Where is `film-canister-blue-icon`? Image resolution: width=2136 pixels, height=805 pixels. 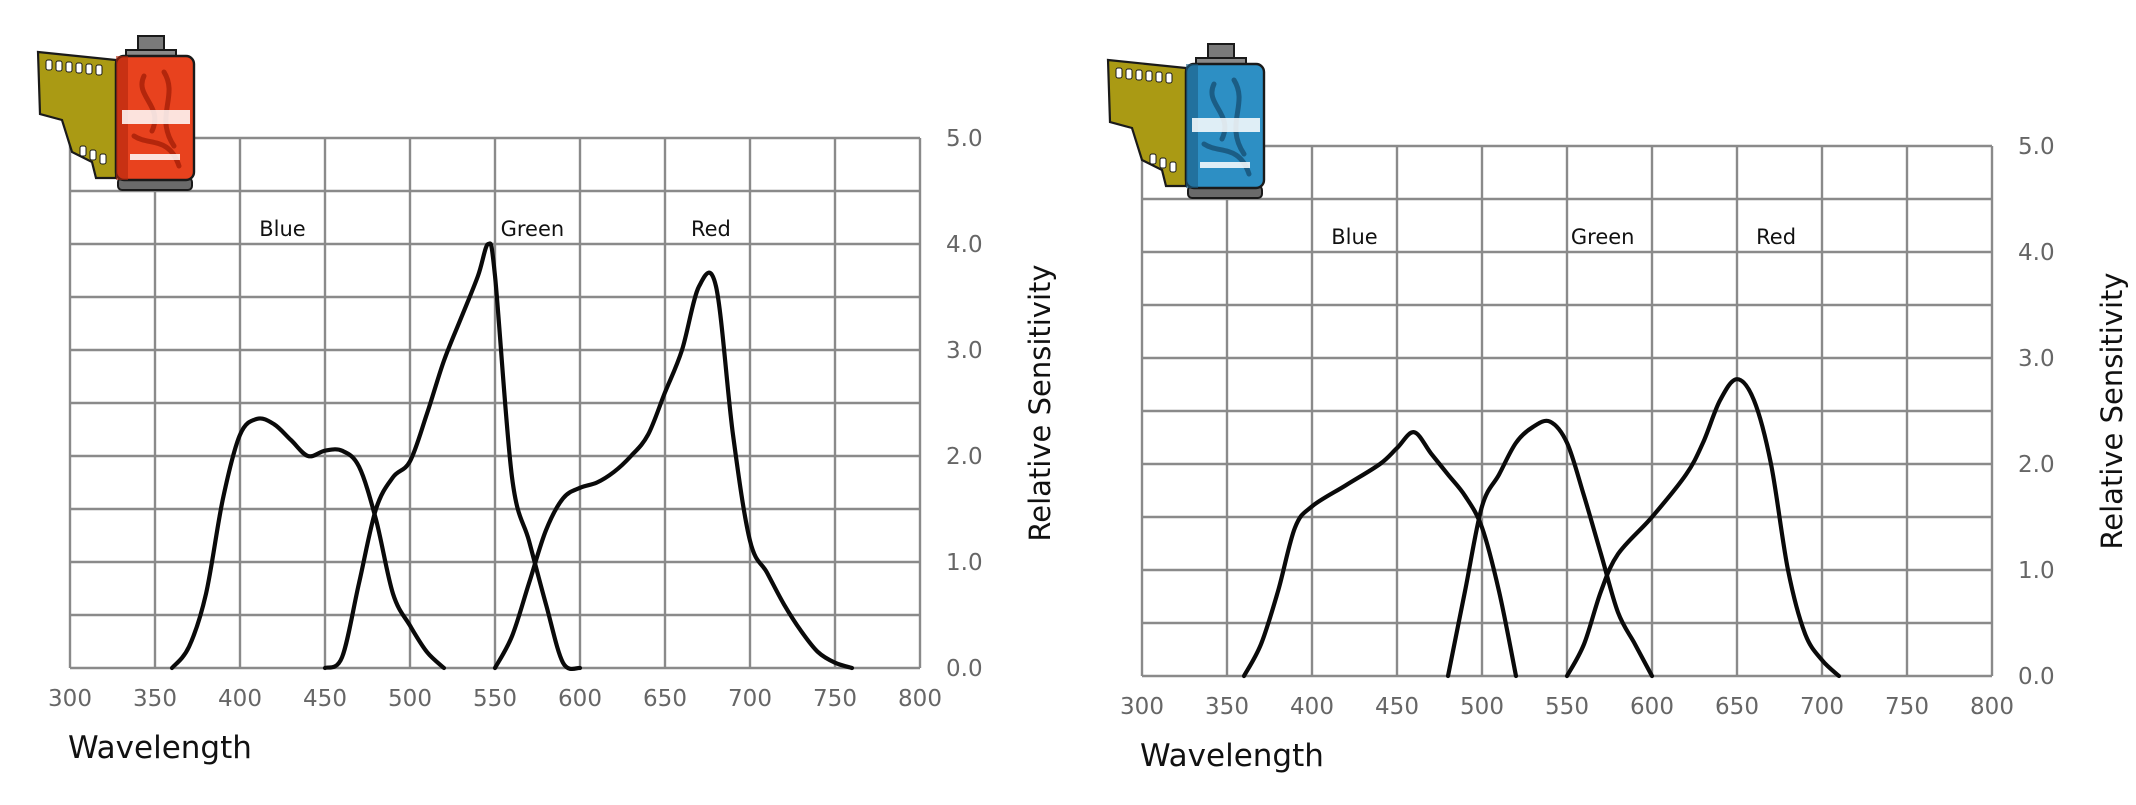
film-canister-blue-icon is located at coordinates (1186, 121).